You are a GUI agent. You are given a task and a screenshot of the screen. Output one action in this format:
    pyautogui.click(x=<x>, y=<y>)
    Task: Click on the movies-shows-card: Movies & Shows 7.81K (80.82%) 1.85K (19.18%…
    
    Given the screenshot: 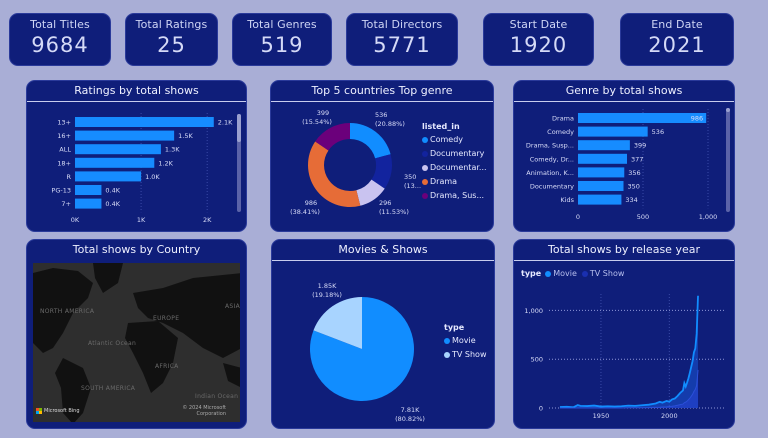 What is the action you would take?
    pyautogui.click(x=383, y=334)
    